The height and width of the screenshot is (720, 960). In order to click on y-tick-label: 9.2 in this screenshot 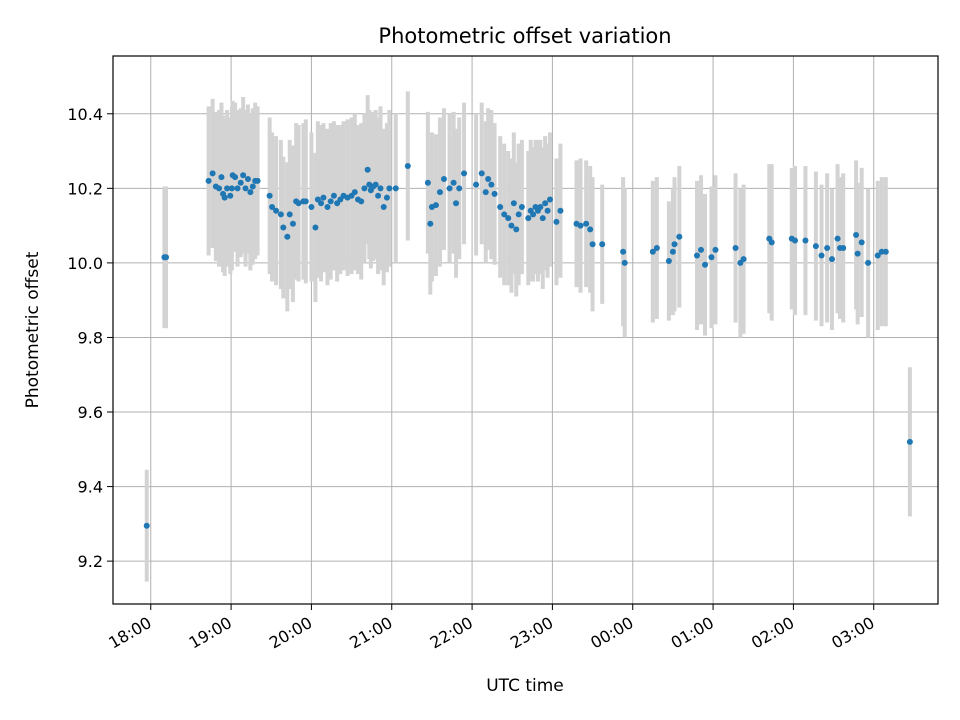, I will do `click(90, 561)`.